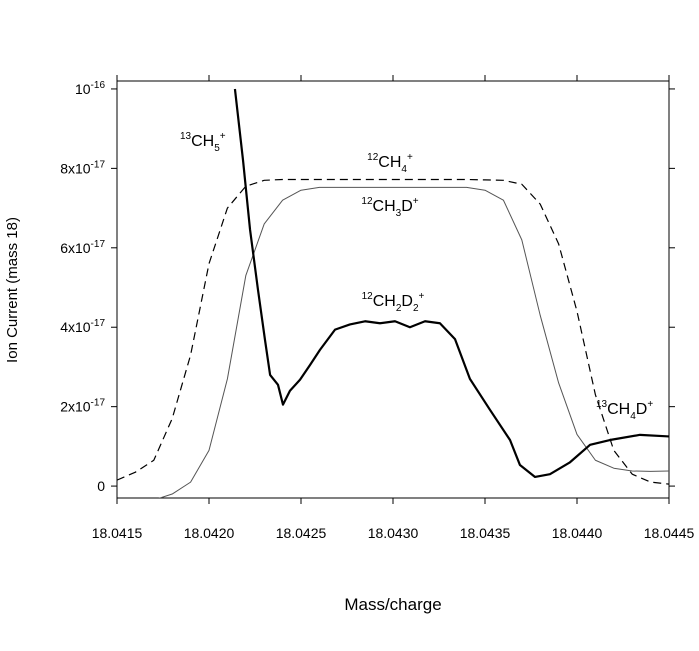  Describe the element at coordinates (577, 533) in the screenshot. I see `x-tick-label: 18.0440` at that location.